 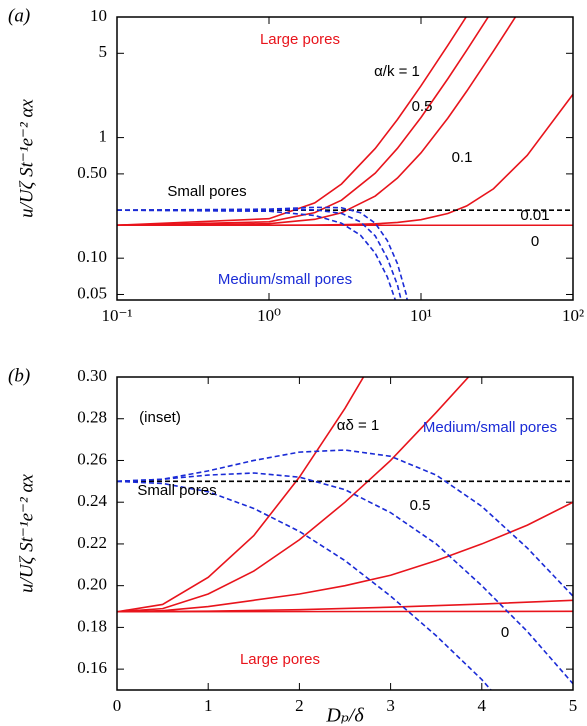 I want to click on x-tick-label: 10¹, so click(x=421, y=315).